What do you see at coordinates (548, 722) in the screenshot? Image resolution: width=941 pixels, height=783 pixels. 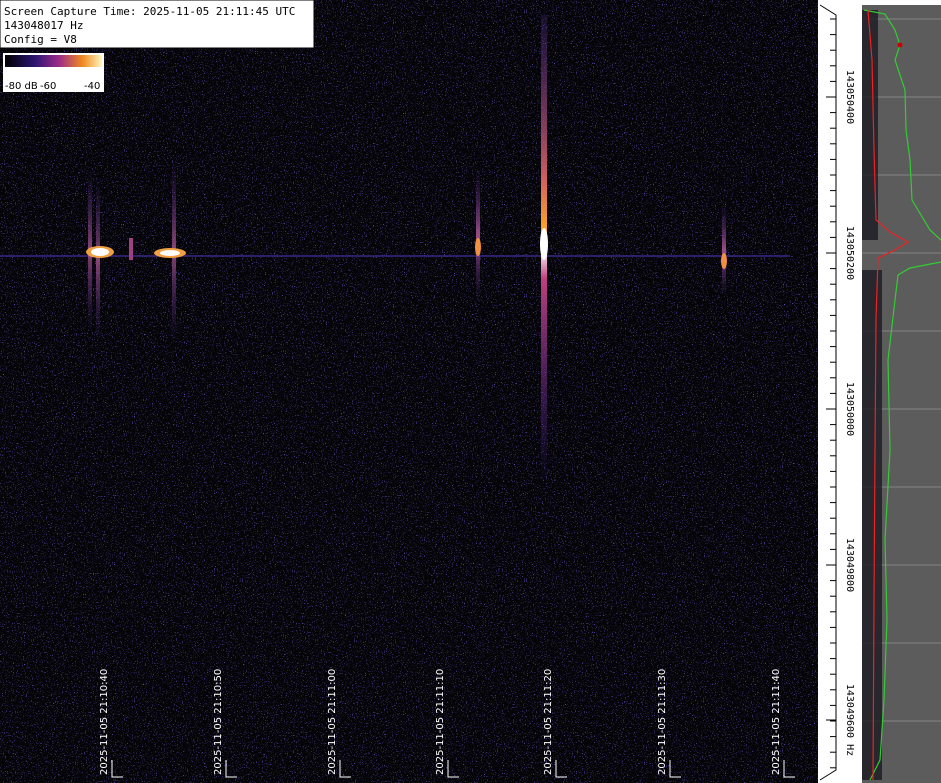 I see `time-label: 2025-11-05 21:11:20` at bounding box center [548, 722].